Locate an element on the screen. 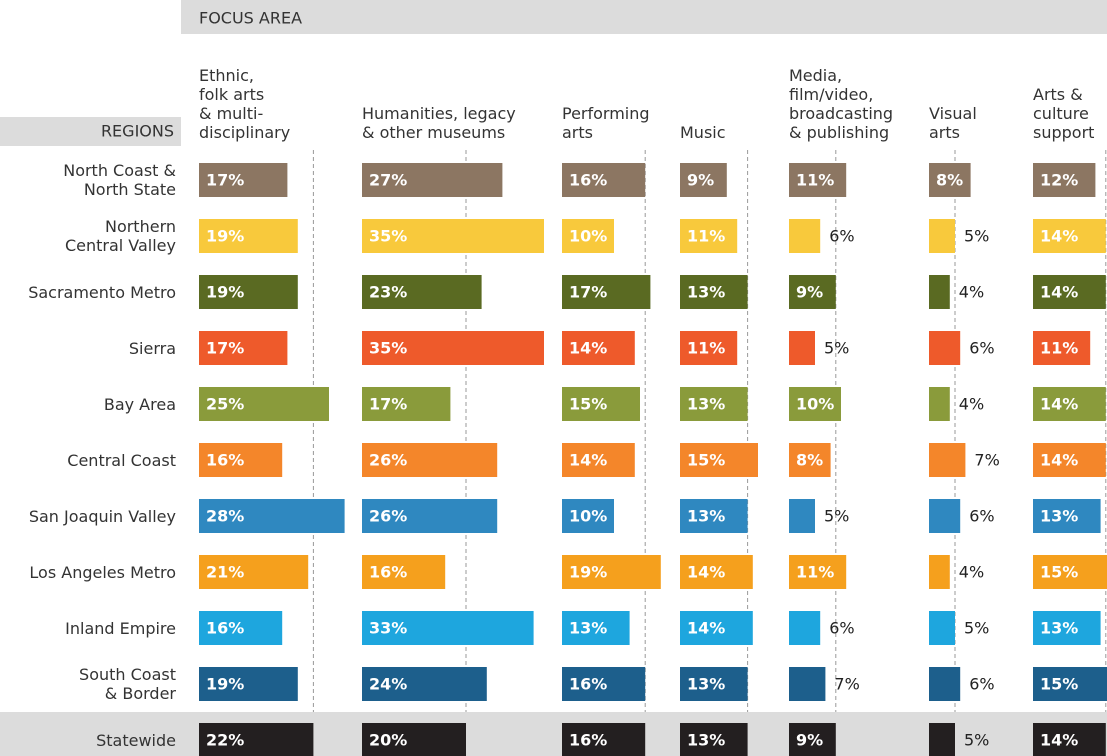  value-label: 25% is located at coordinates (225, 404).